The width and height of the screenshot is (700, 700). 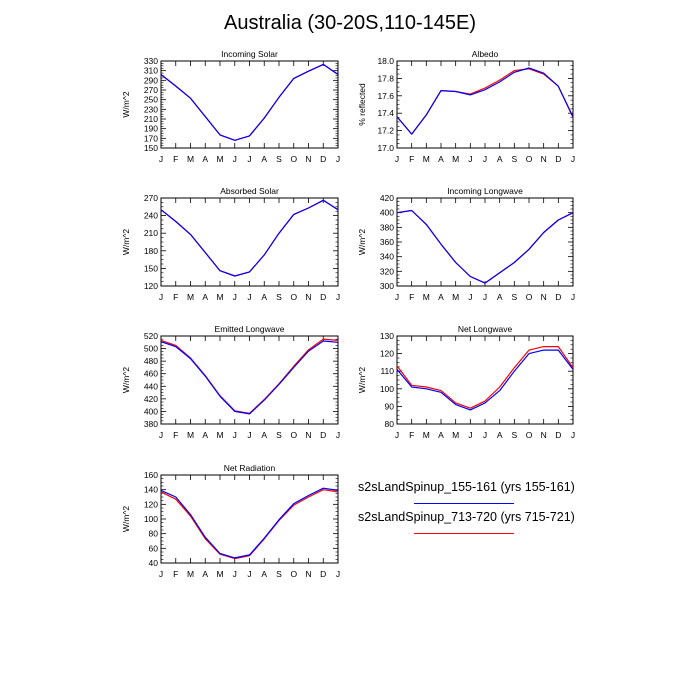 I want to click on y-tick-label: 340, so click(x=387, y=257).